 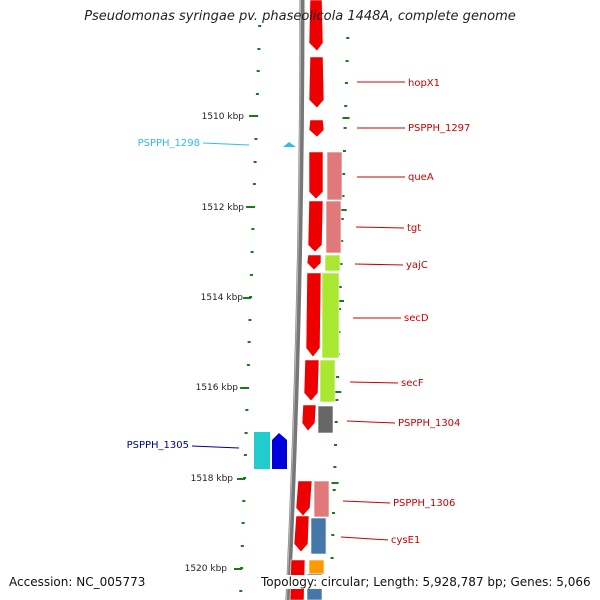 I want to click on scale-label-1518: 1518 kbp, so click(x=212, y=479).